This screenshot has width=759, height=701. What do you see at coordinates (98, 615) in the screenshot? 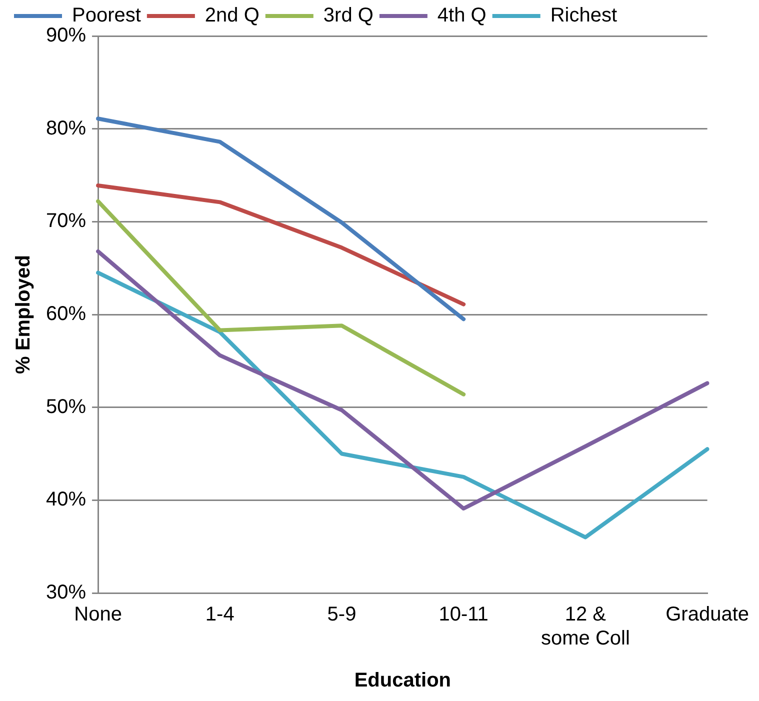
I see `x-tick-label: None` at bounding box center [98, 615].